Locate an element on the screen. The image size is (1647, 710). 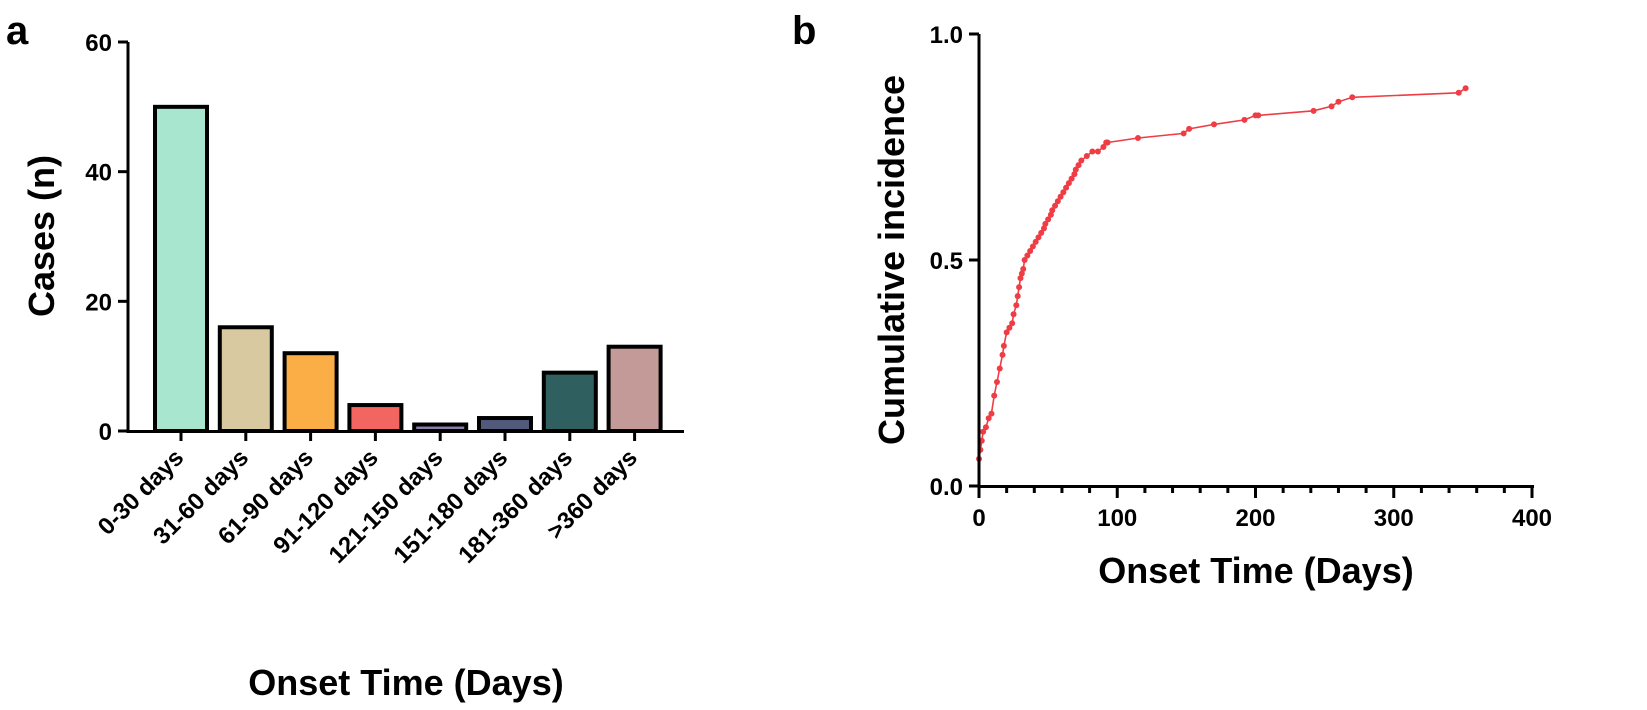
panel-a-x-tick-label: 181-360 days is located at coordinates (515, 506).